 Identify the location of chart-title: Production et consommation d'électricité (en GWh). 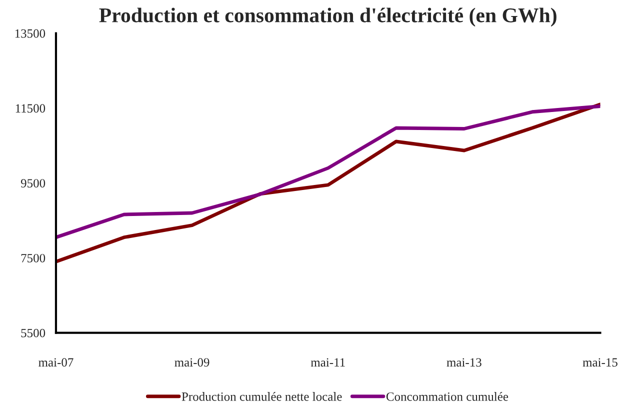
(327, 17).